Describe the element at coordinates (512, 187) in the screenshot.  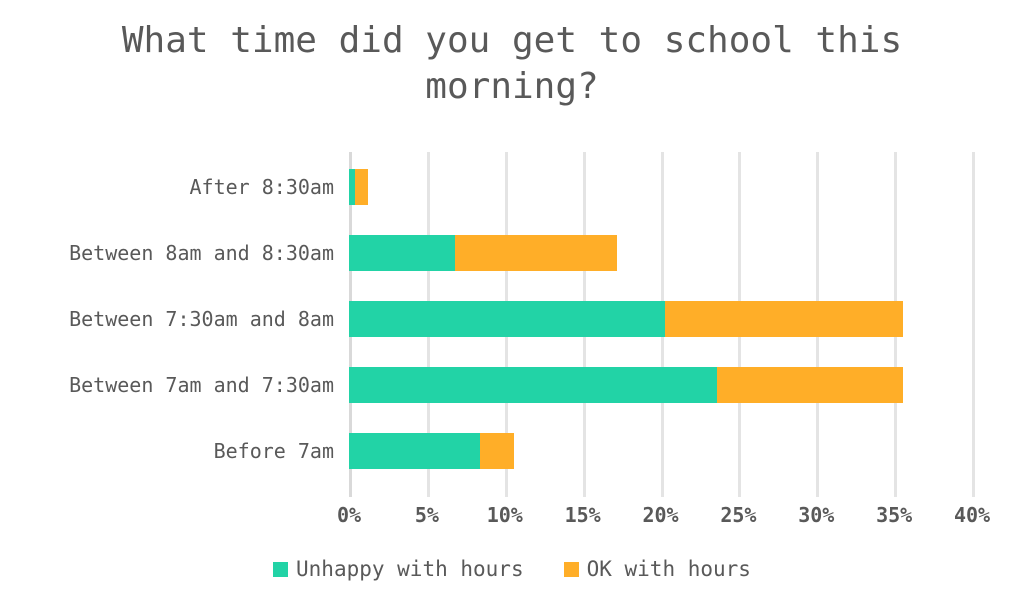
I see `bar-row: After 8:30am` at that location.